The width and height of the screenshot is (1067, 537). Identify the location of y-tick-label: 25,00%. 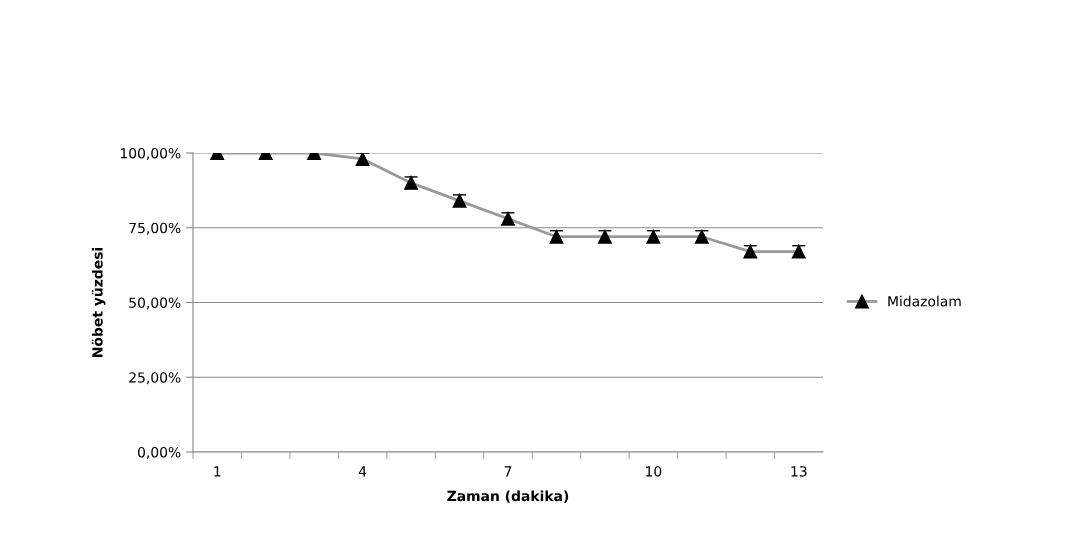
(155, 378).